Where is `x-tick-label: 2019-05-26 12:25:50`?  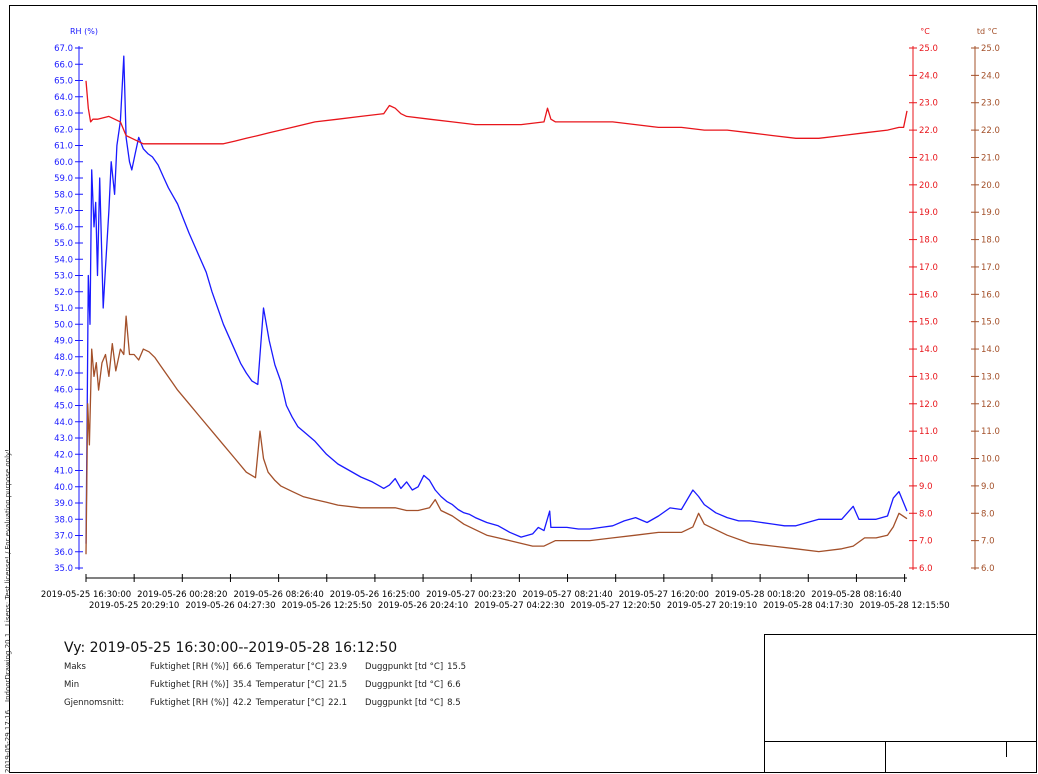
x-tick-label: 2019-05-26 12:25:50 is located at coordinates (327, 606).